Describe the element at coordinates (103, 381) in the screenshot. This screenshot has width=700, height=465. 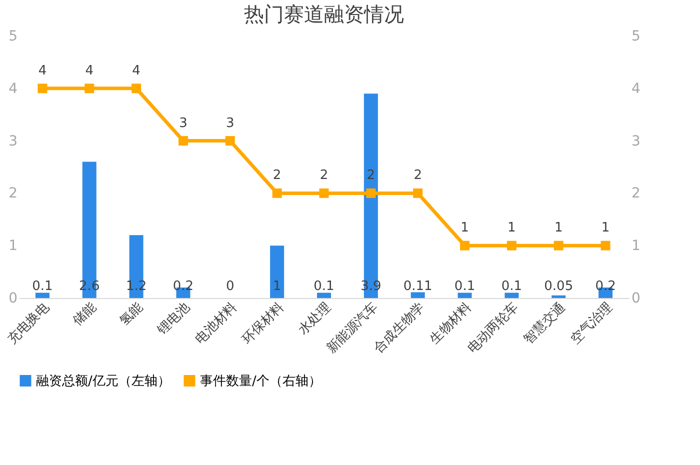
I see `legend-label: 融资总额/亿元（左轴）` at that location.